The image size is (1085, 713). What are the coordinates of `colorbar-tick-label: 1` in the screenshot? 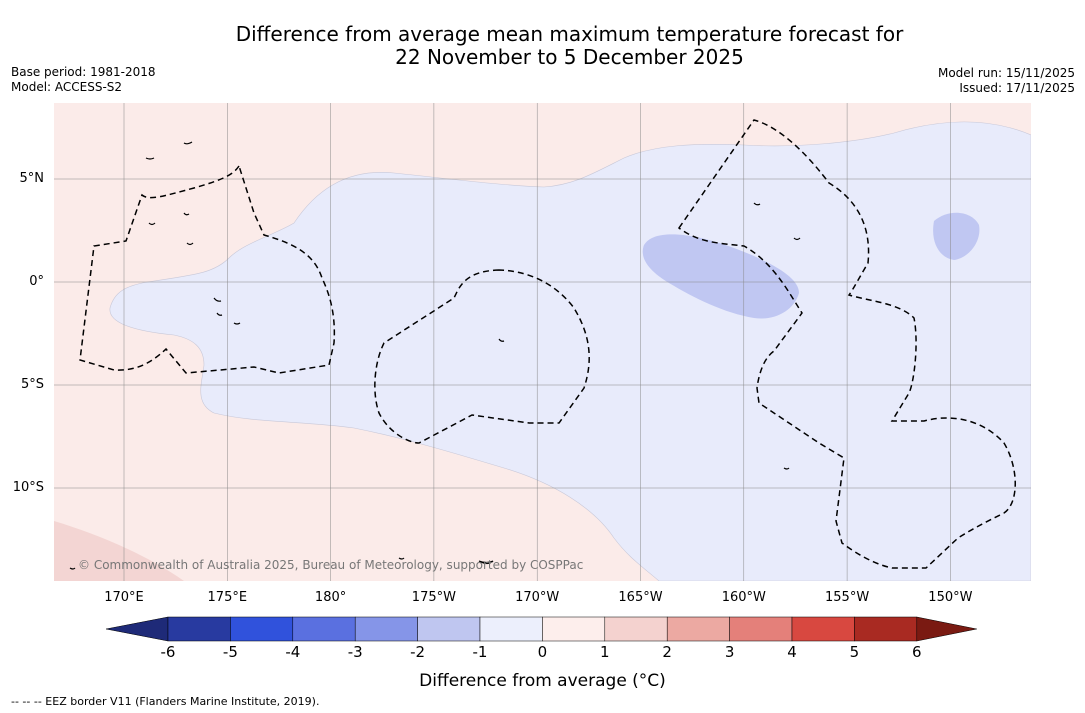 It's located at (605, 652).